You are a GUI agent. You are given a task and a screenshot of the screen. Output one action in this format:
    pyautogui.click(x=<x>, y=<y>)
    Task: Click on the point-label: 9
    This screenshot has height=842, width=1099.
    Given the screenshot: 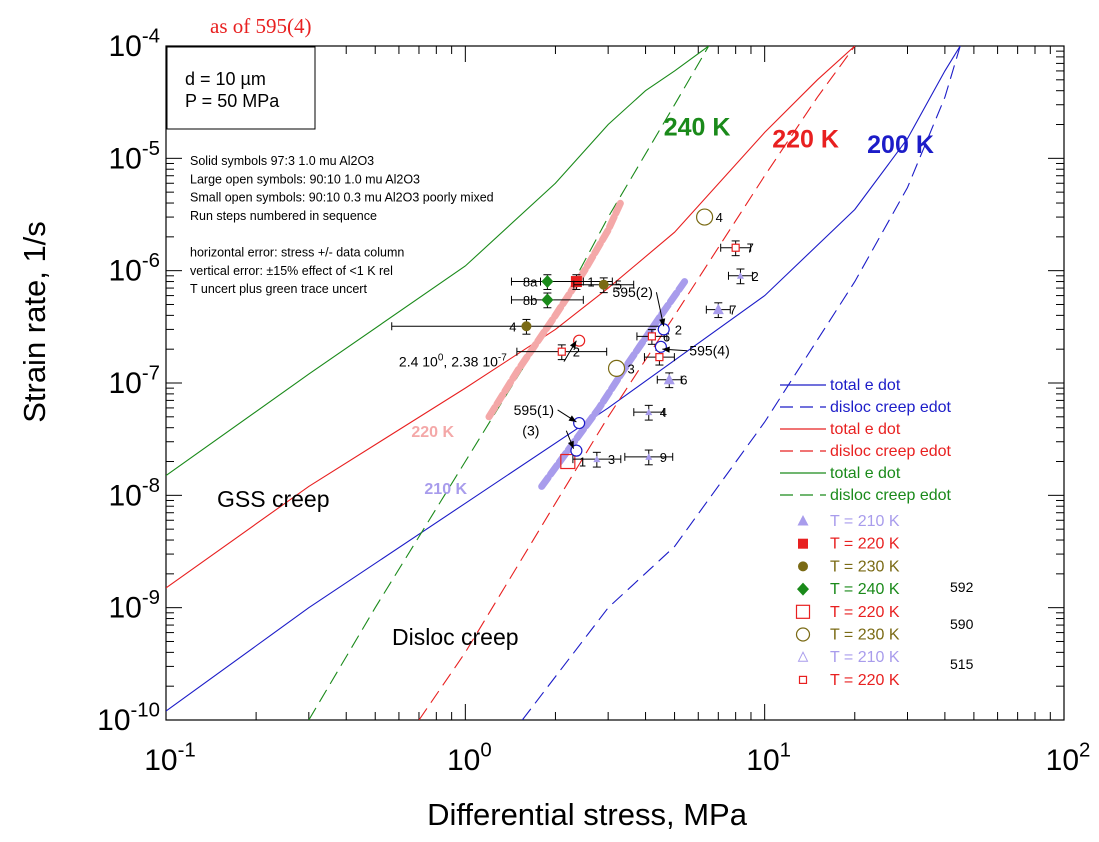 What is the action you would take?
    pyautogui.click(x=663, y=457)
    